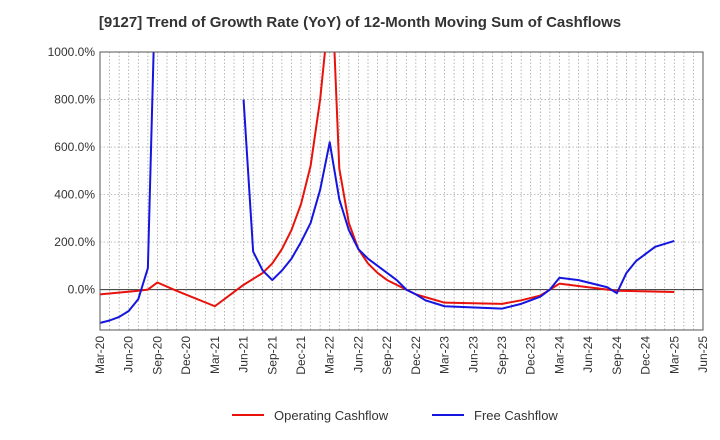 The height and width of the screenshot is (440, 720). Describe the element at coordinates (703, 354) in the screenshot. I see `x-tick-label: Jun-25` at that location.